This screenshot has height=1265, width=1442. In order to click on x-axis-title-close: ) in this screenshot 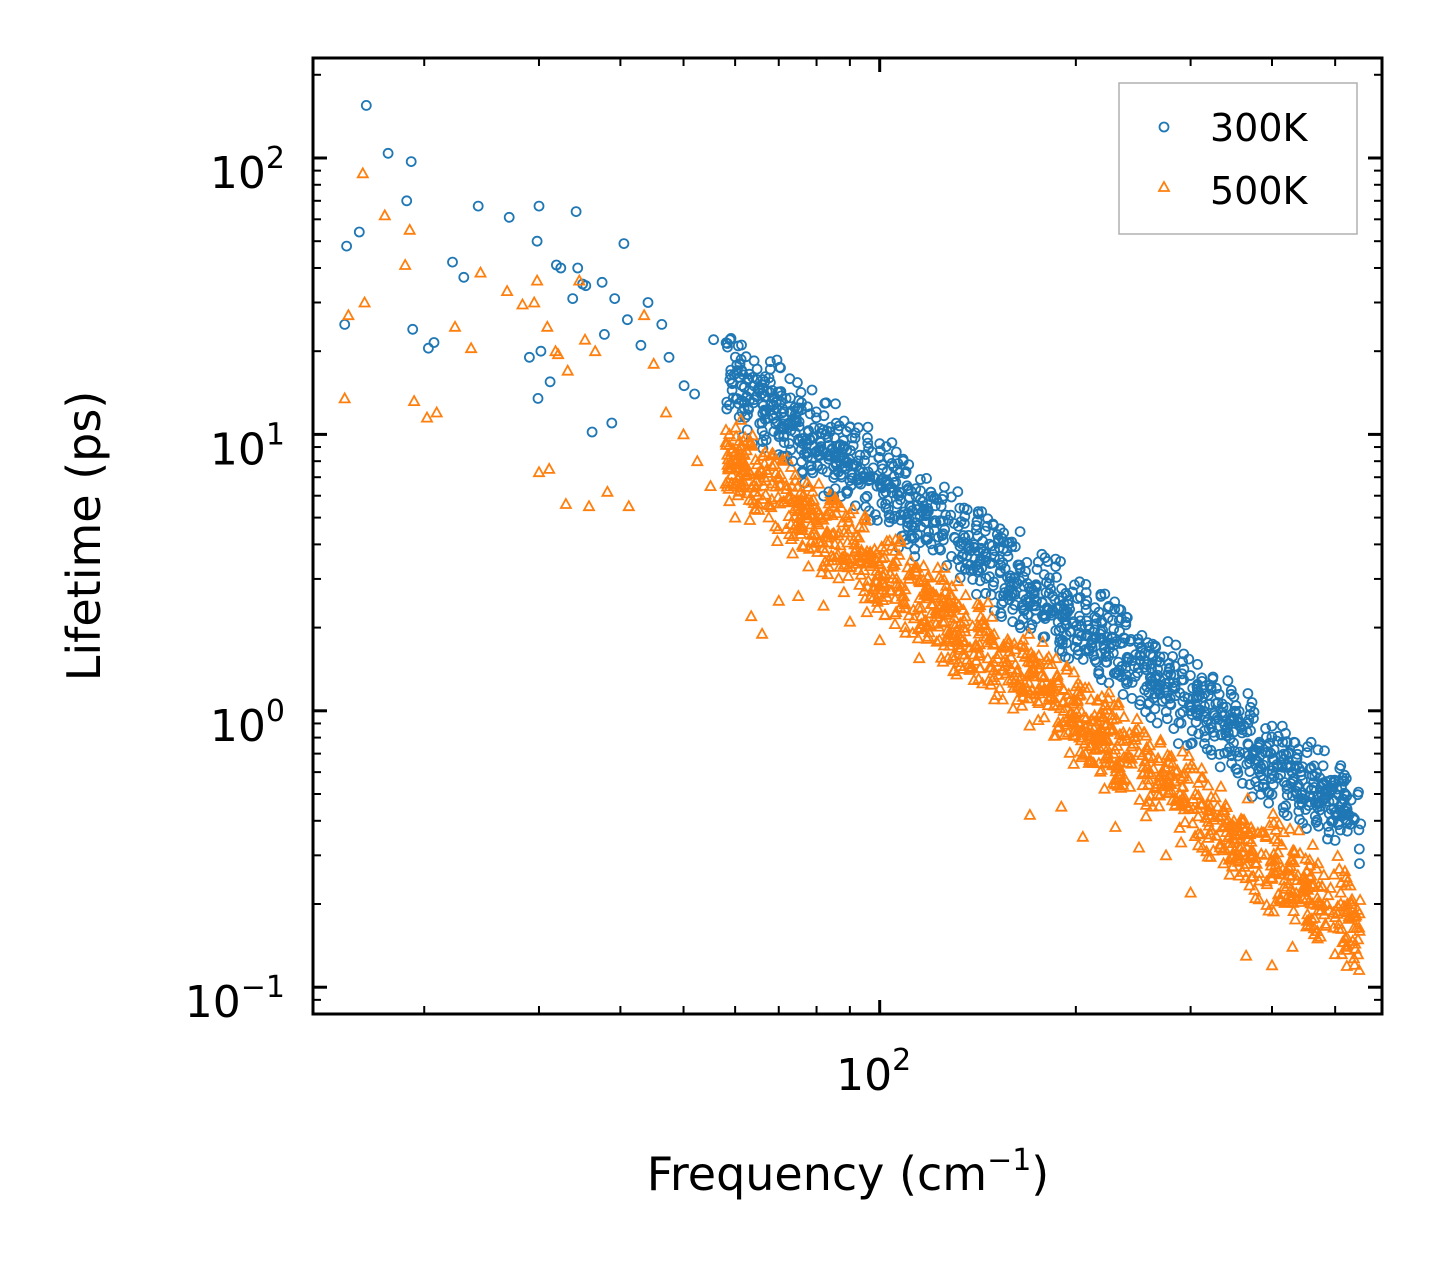, I will do `click(1040, 1174)`.